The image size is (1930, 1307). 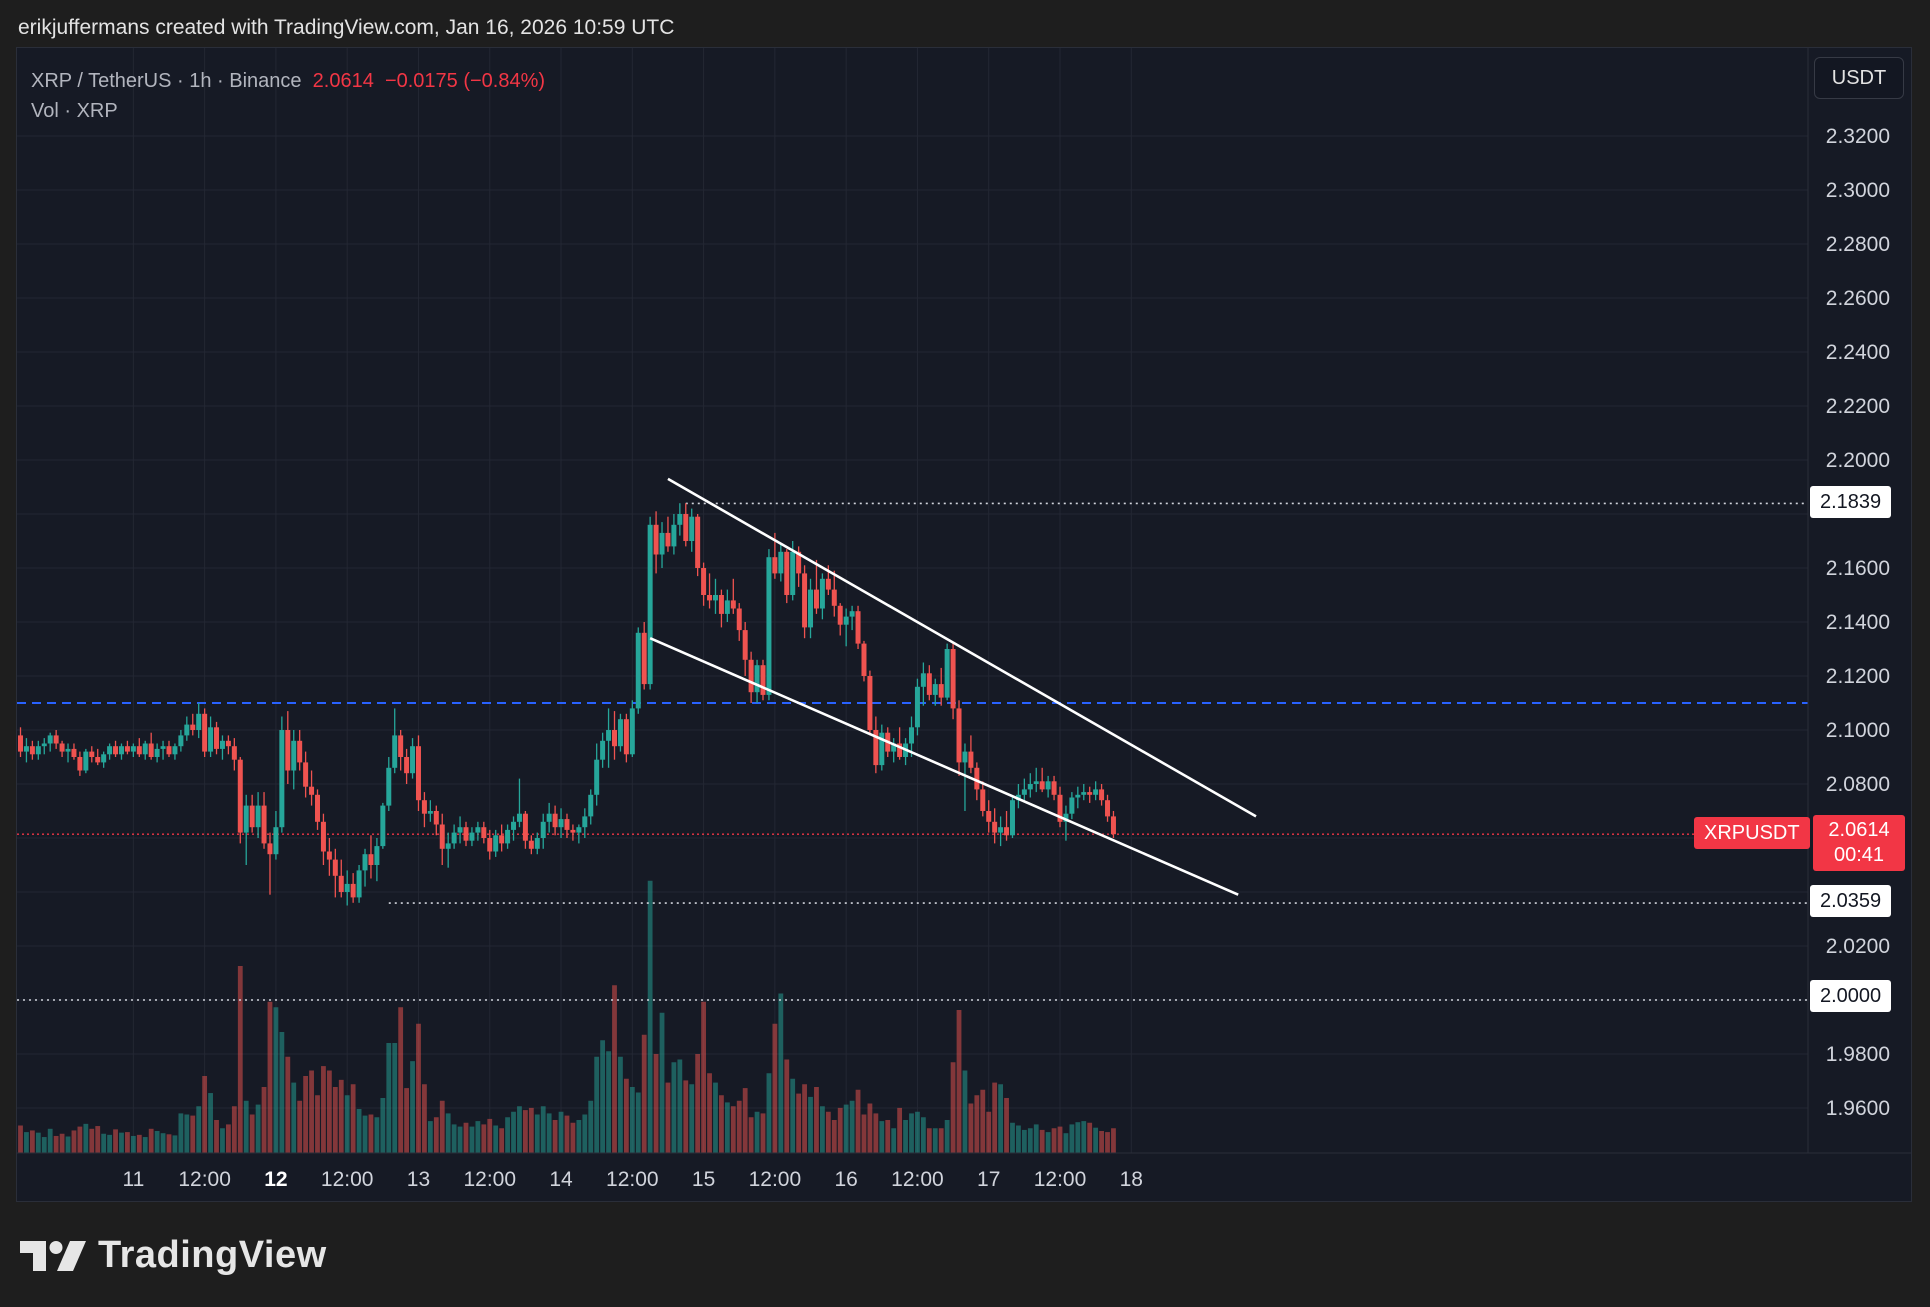 I want to click on wedge-trendlines, so click(x=953, y=686).